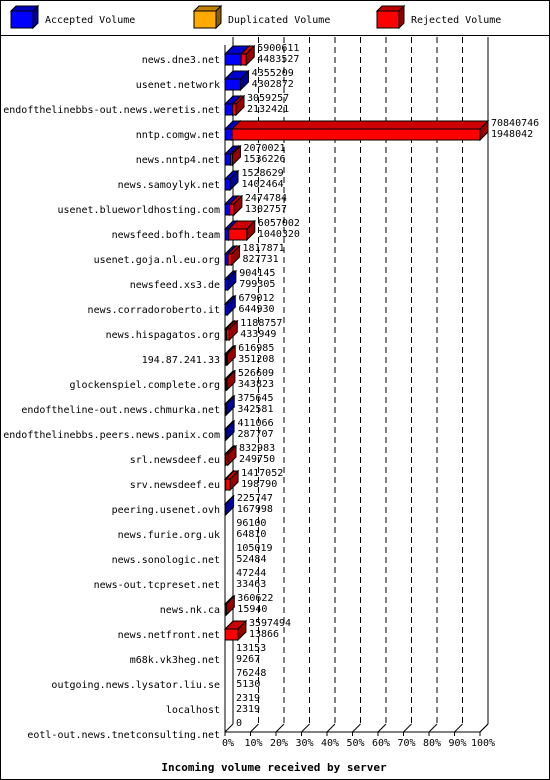  I want to click on data-label-total: 0, so click(239, 723).